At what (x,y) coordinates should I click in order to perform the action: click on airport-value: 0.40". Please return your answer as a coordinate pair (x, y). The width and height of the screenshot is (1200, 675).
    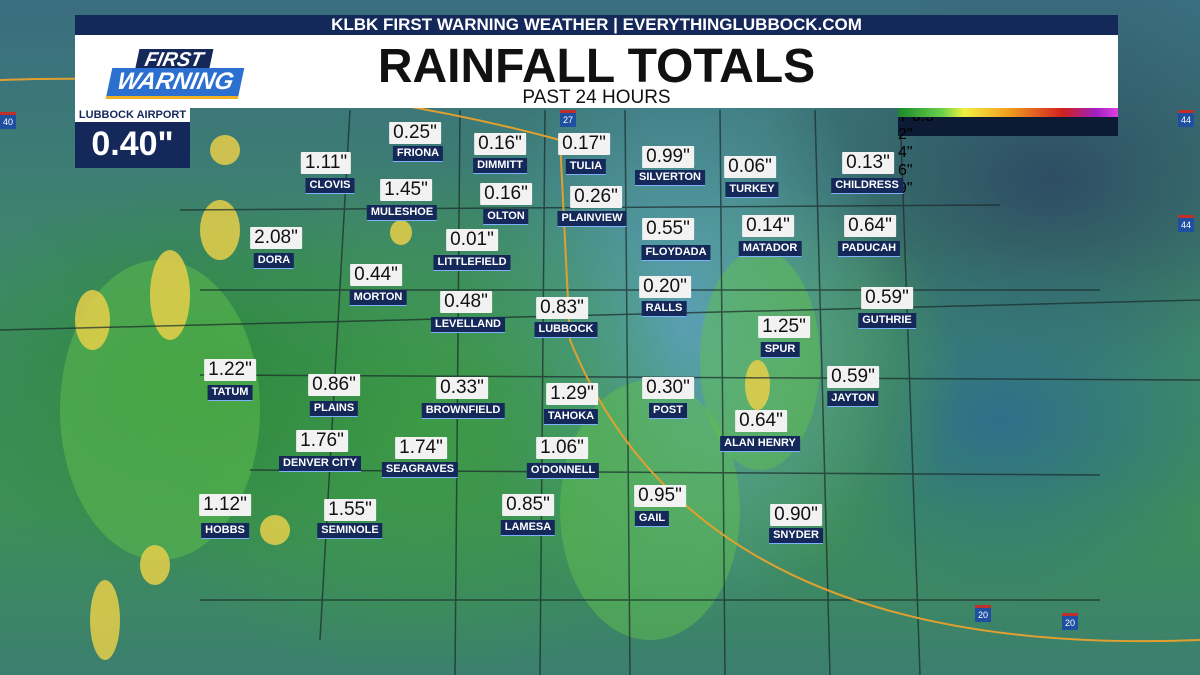
    Looking at the image, I should click on (132, 144).